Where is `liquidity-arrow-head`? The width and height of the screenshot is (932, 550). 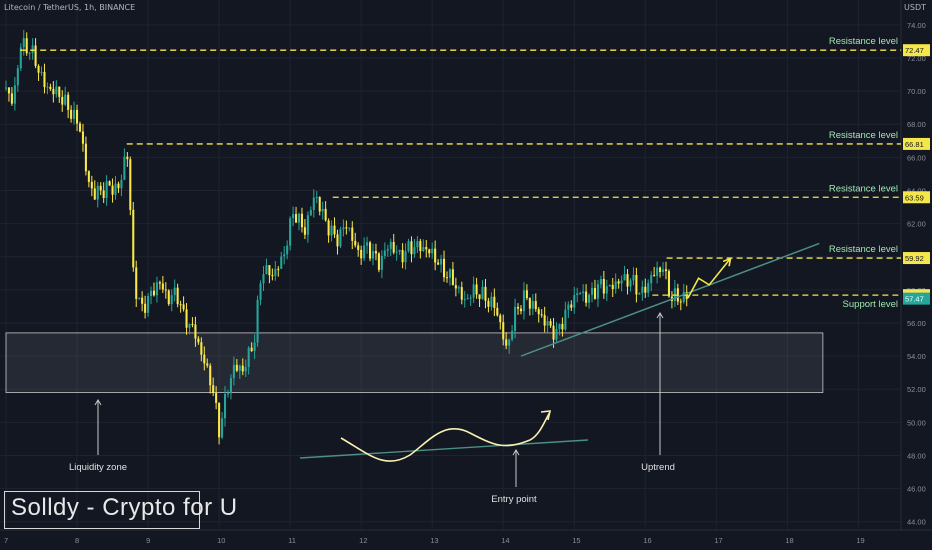
liquidity-arrow-head is located at coordinates (98, 402).